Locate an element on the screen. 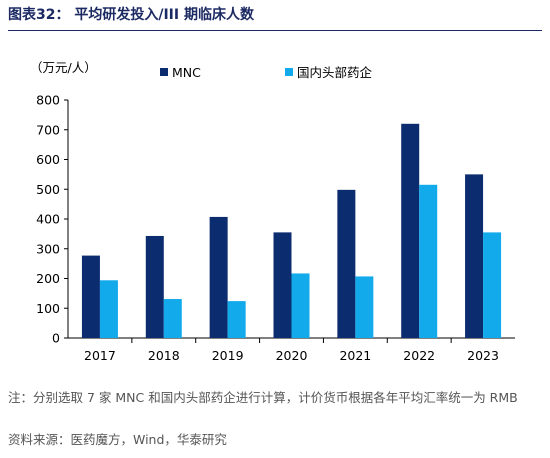 The image size is (550, 458). x-axis: 2017 2018 2019 2020 2021 2022 2023 is located at coordinates (291, 350).